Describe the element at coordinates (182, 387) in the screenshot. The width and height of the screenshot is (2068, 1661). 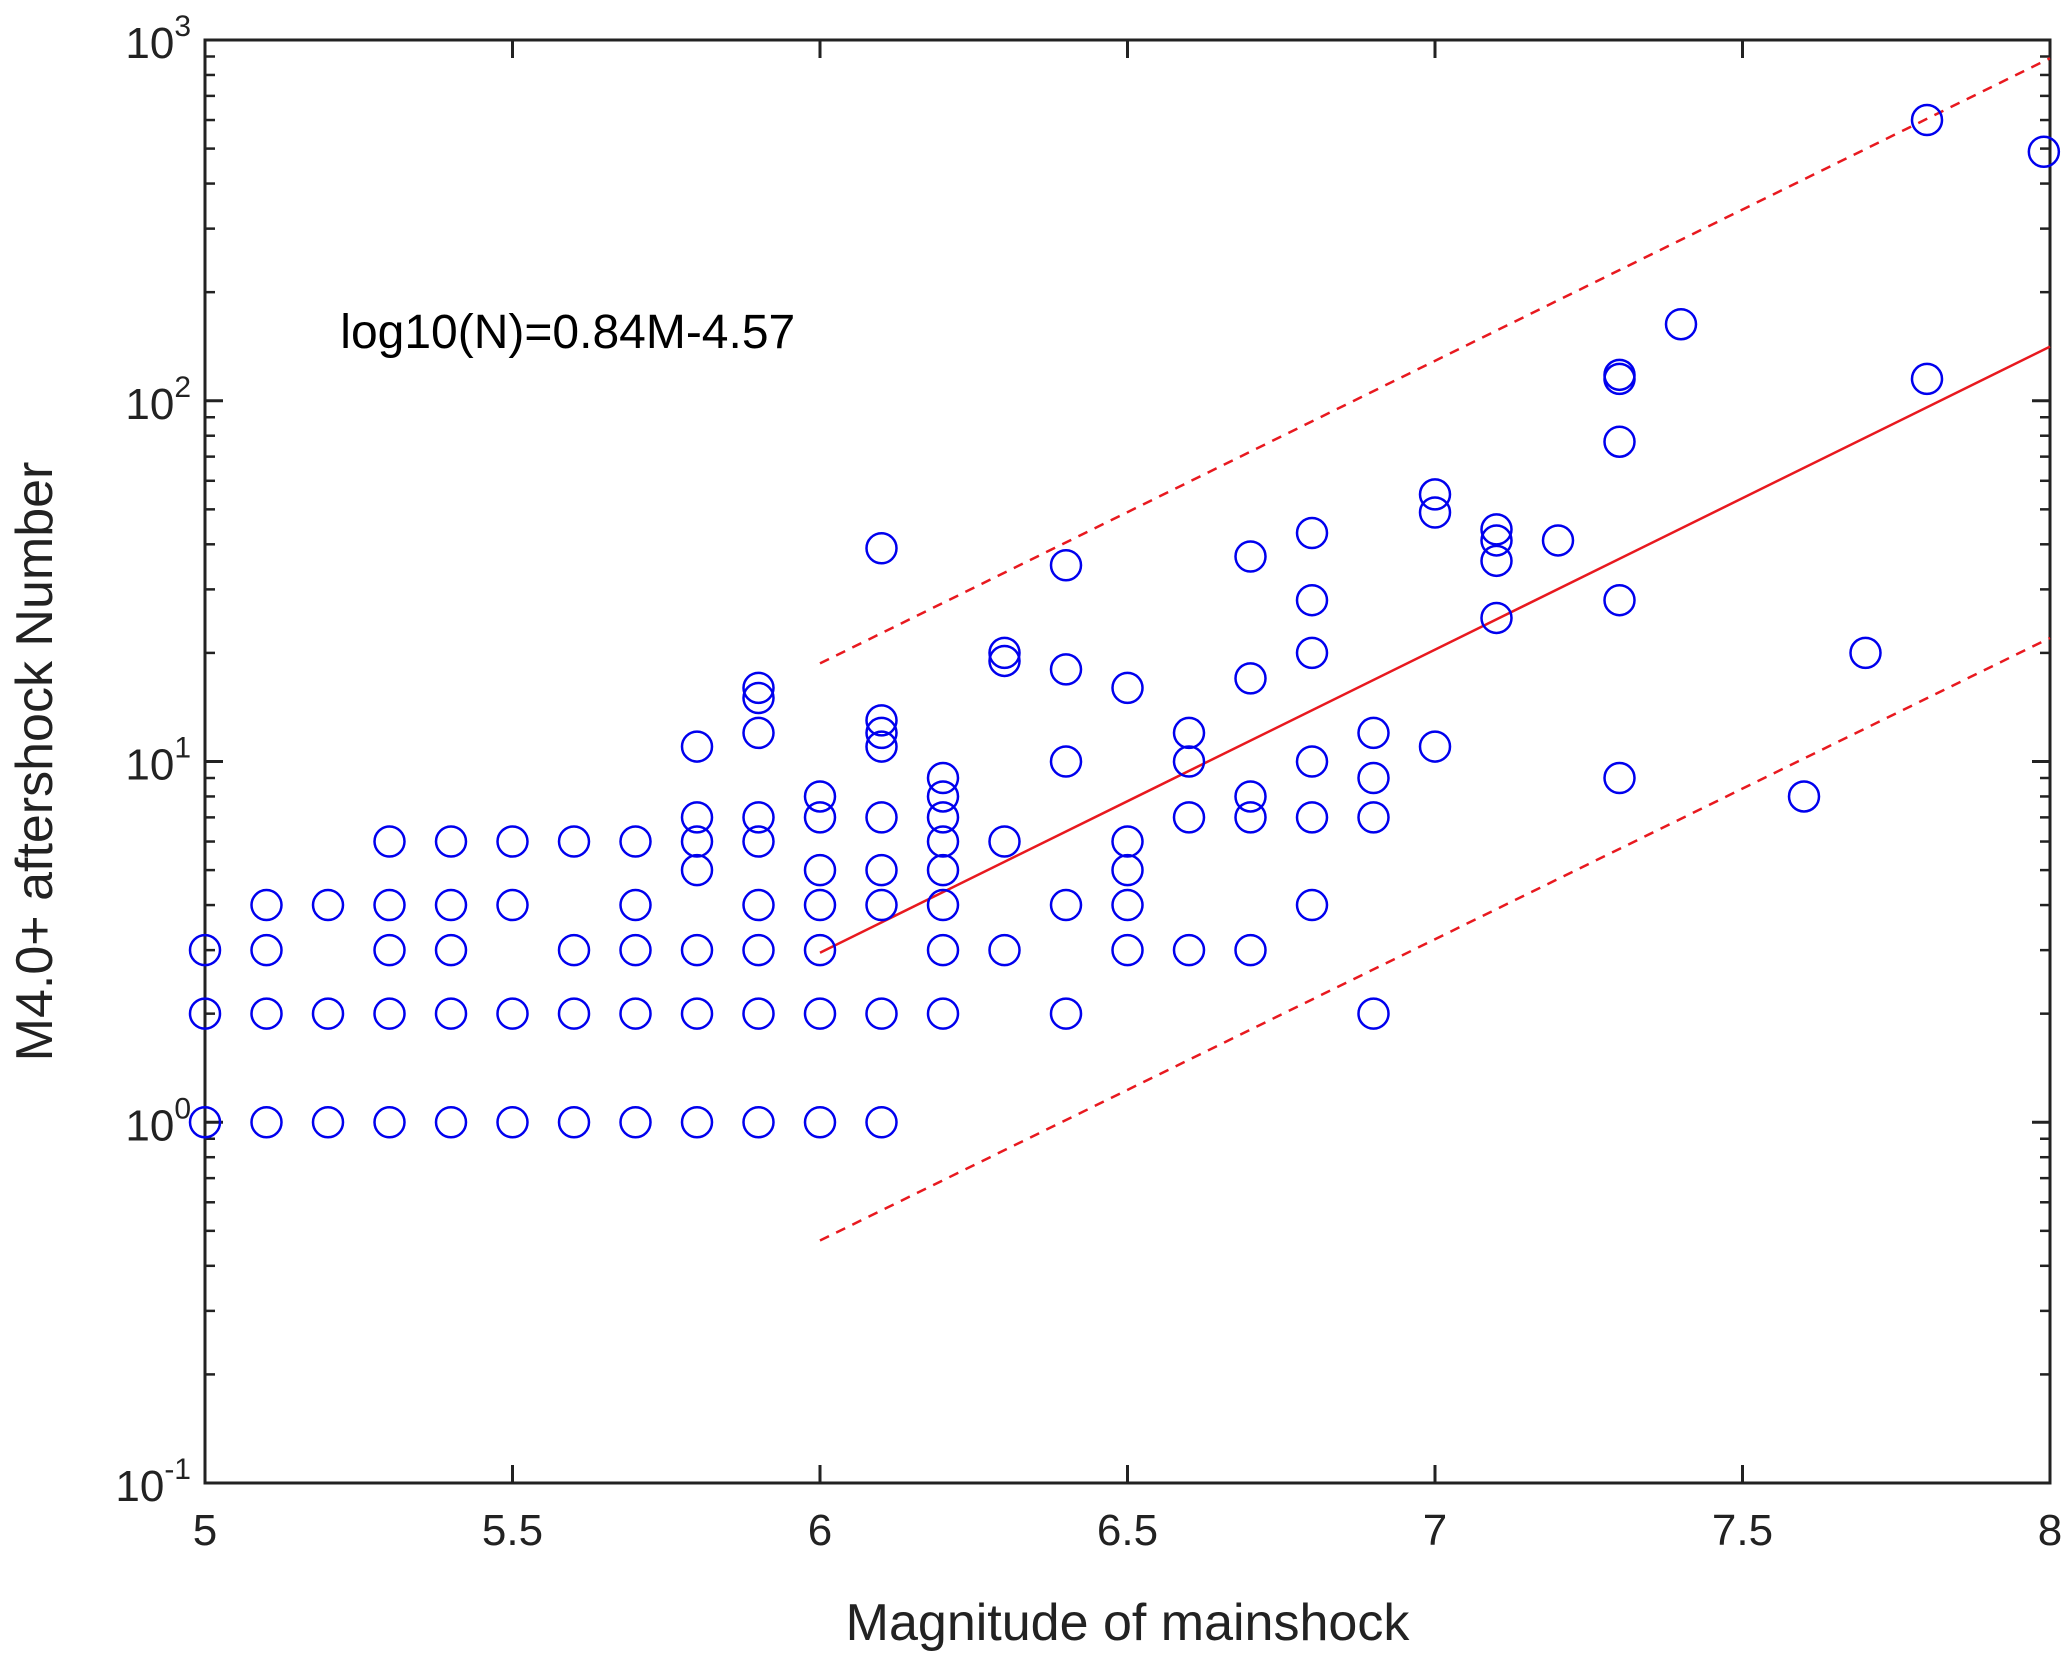
I see `y-tick-label-exponent: 2` at that location.